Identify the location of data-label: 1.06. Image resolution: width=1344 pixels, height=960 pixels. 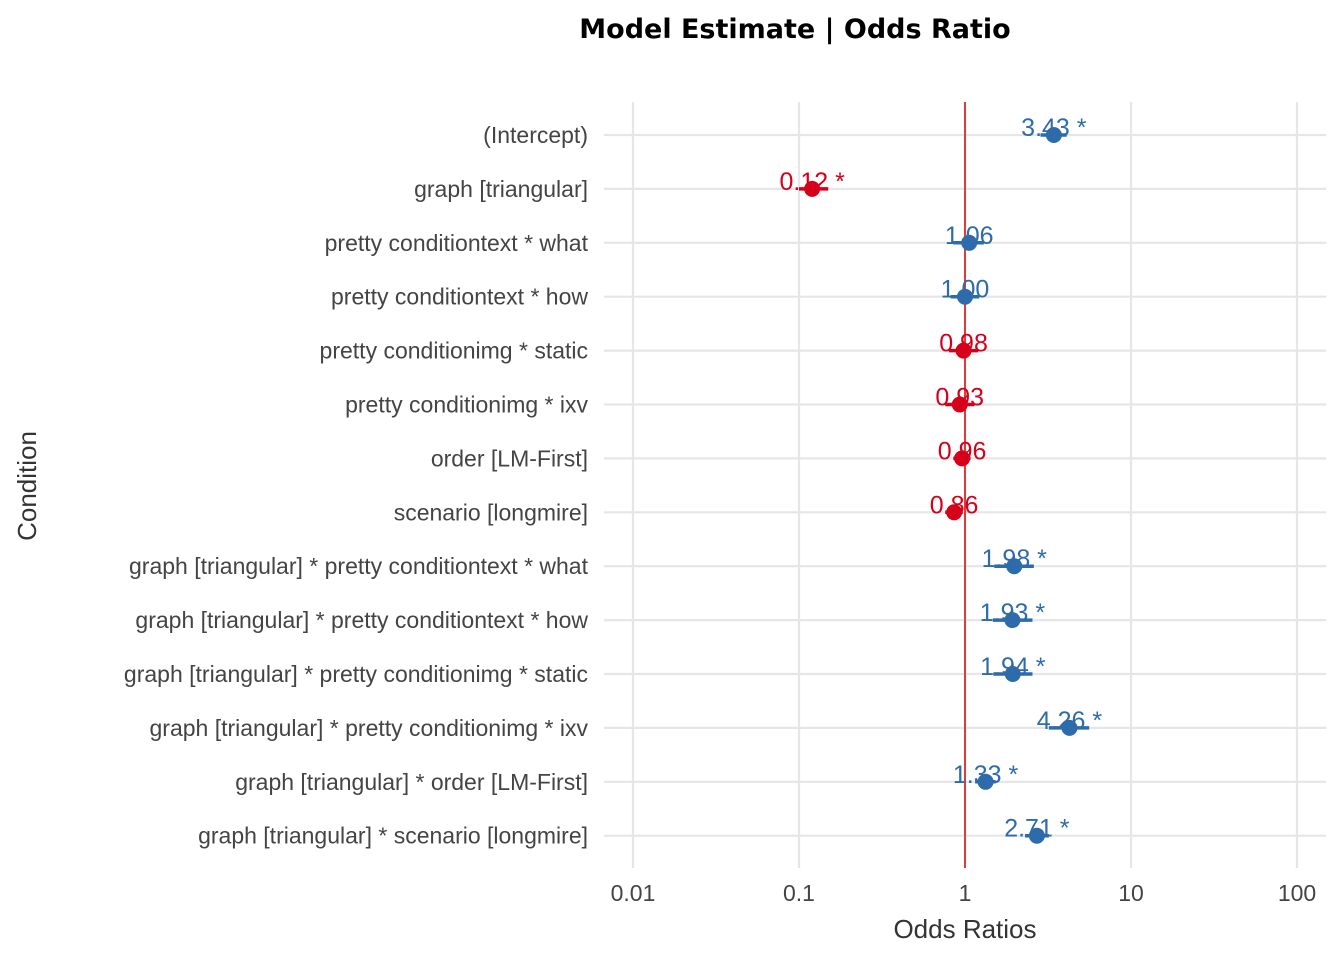
(969, 236).